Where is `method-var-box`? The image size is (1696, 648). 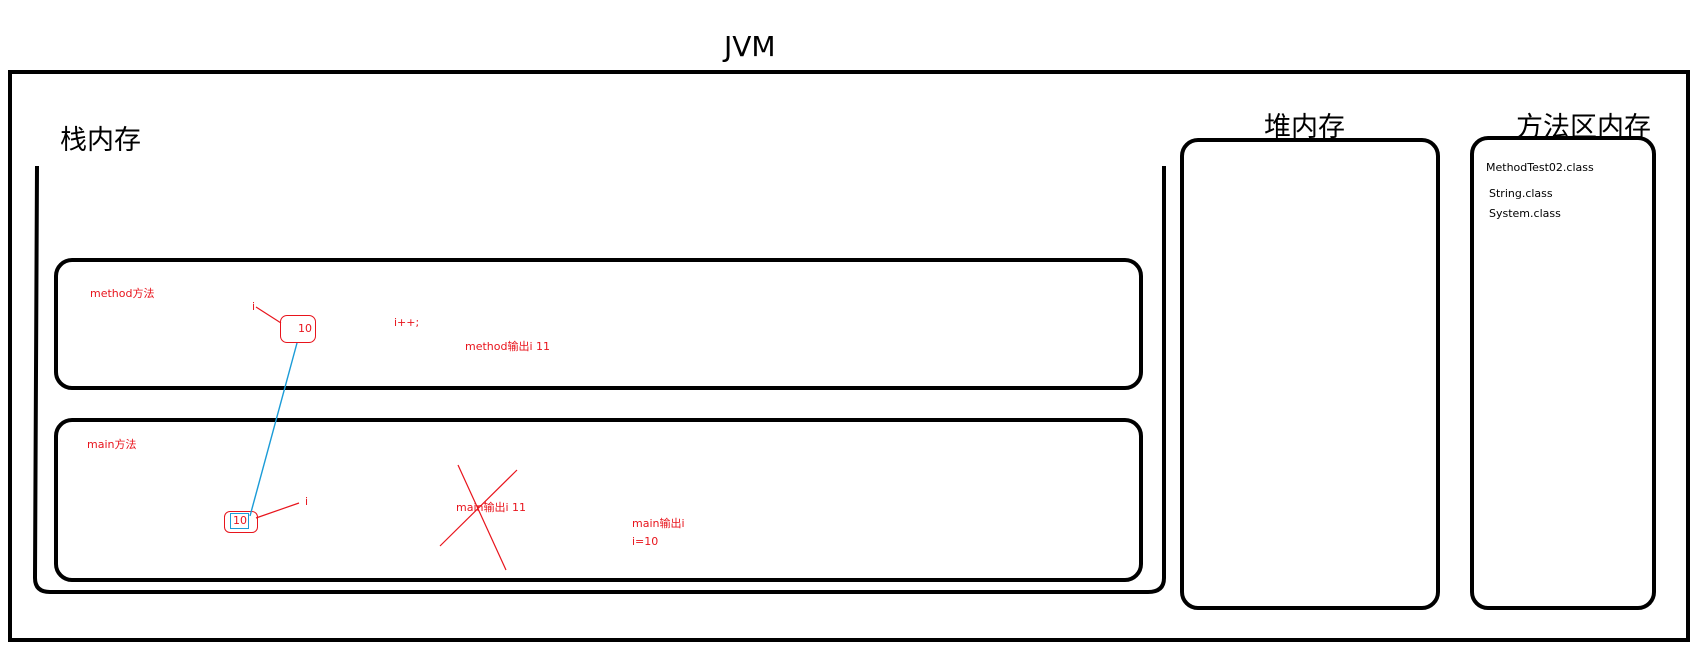 method-var-box is located at coordinates (298, 329).